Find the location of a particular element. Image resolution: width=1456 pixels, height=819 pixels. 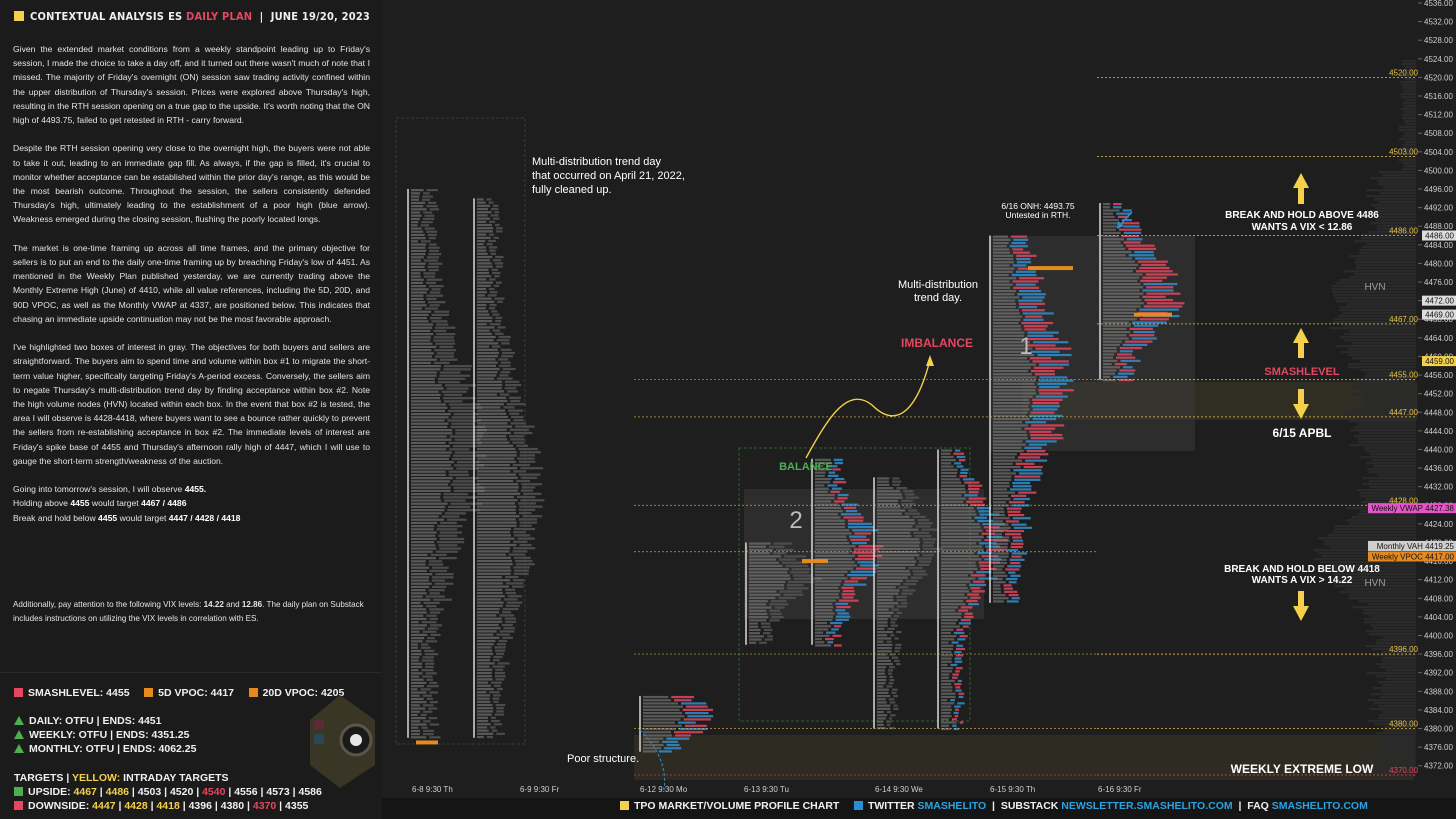

vpoc-bar is located at coordinates (427, 742).